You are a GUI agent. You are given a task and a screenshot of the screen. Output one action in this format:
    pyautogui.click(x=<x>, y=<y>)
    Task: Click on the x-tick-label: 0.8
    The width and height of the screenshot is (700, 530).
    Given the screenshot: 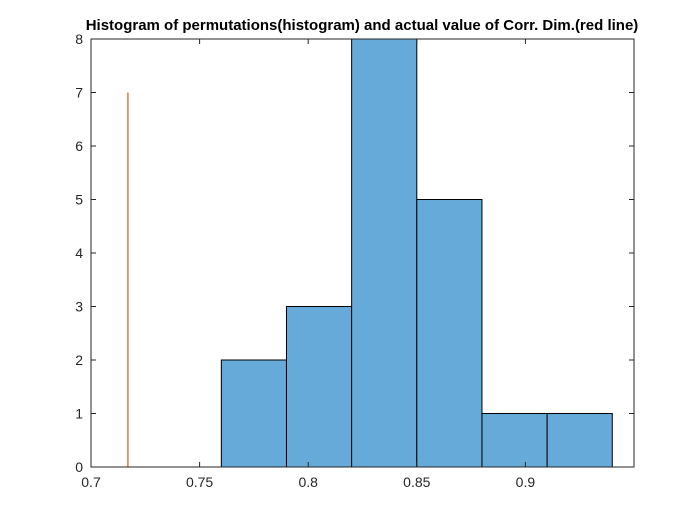 What is the action you would take?
    pyautogui.click(x=308, y=482)
    